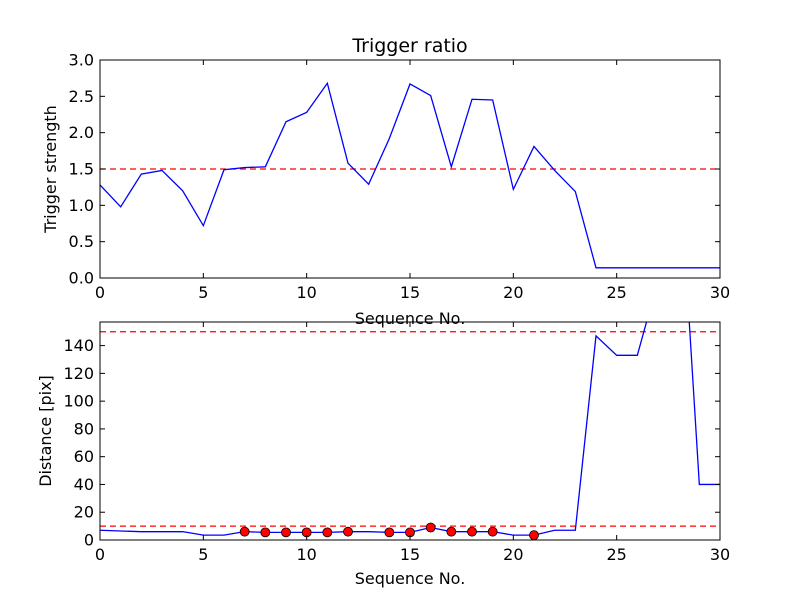  I want to click on y-axis-label: Distance [pix], so click(45, 431).